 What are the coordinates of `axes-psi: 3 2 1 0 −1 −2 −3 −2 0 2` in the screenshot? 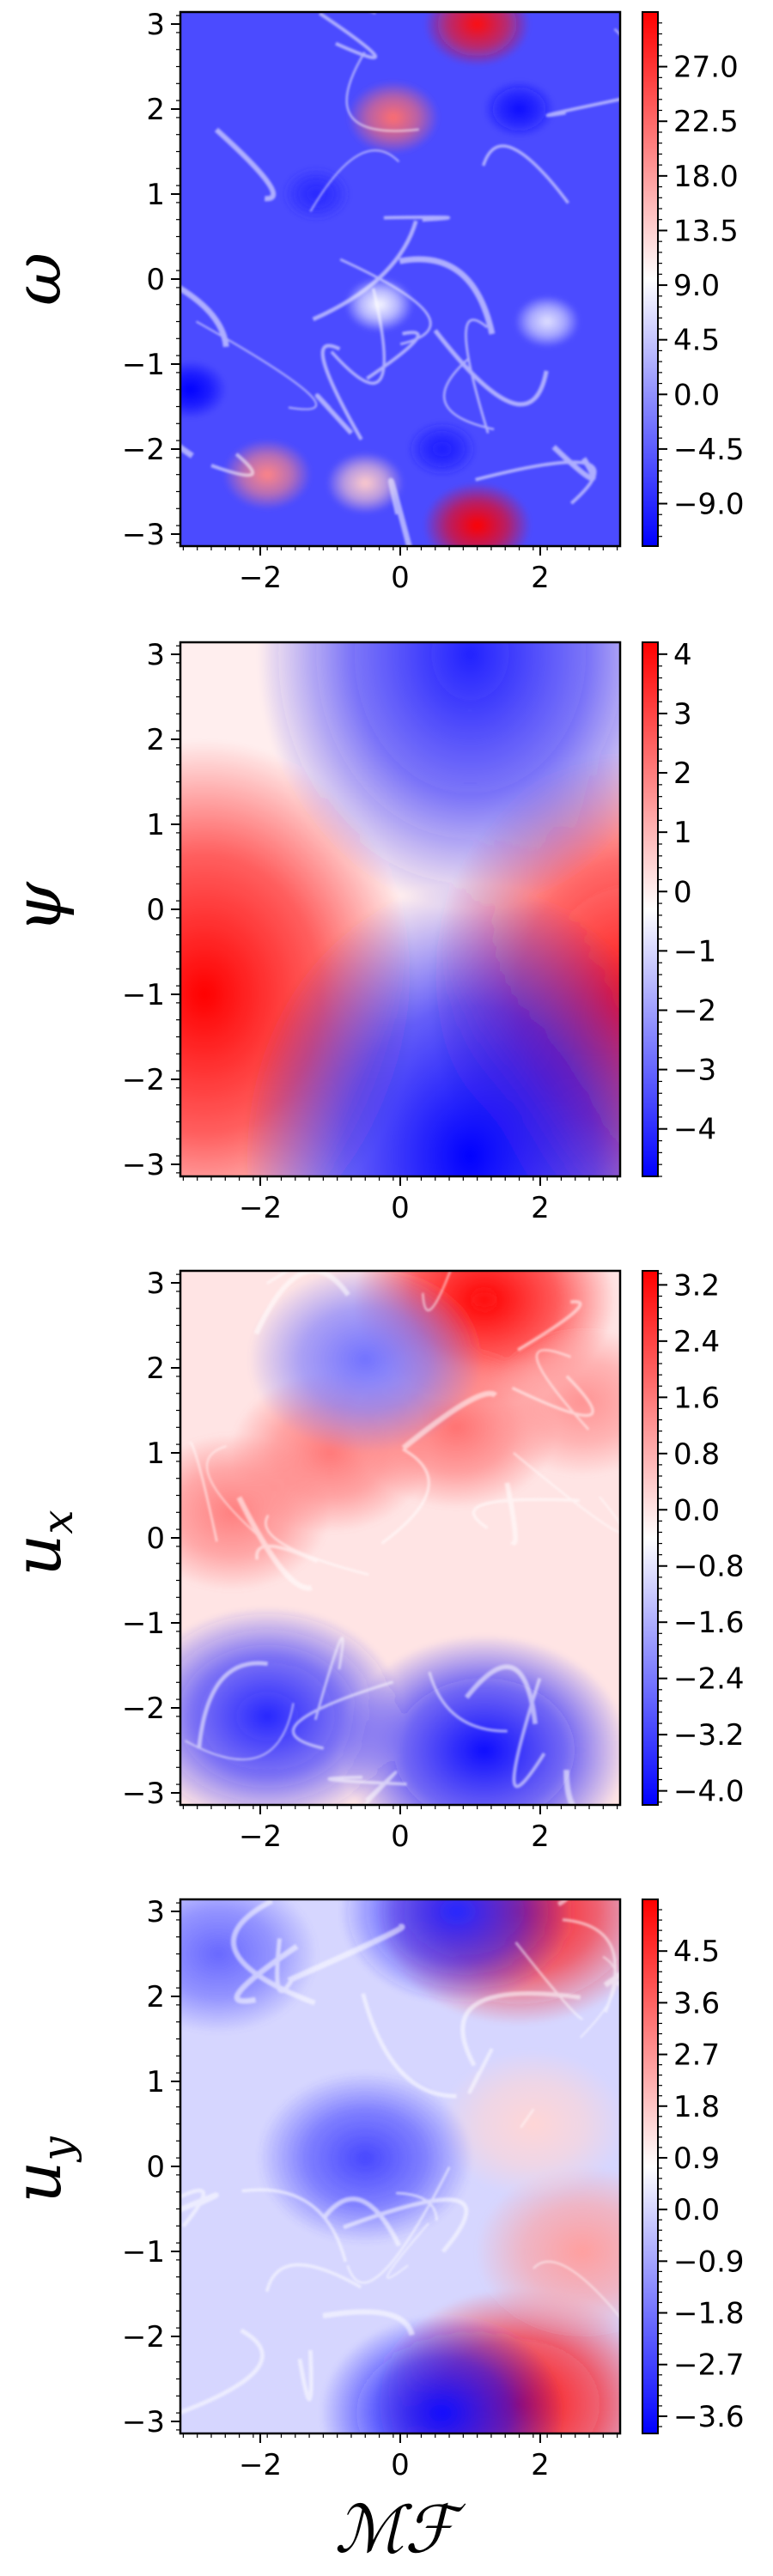 It's located at (372, 932).